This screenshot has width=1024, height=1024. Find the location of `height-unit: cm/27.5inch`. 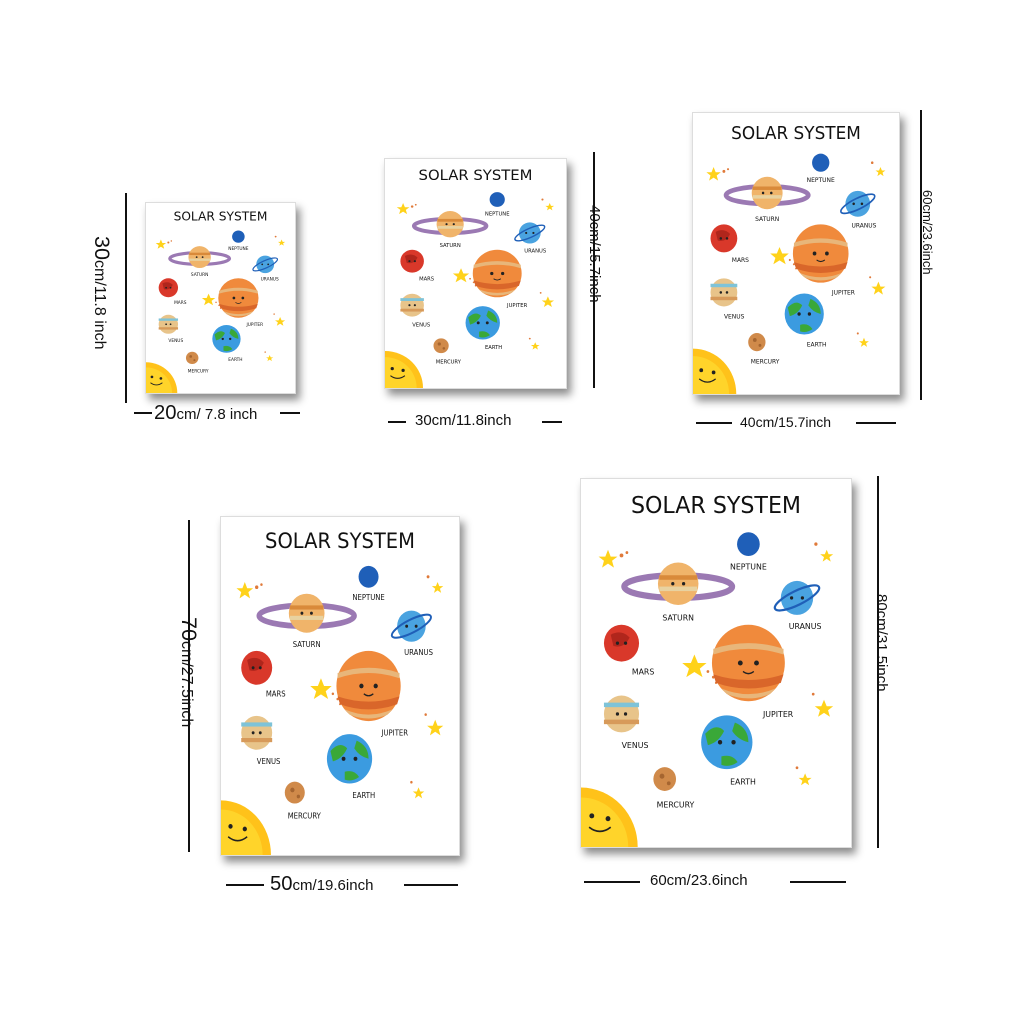

height-unit: cm/27.5inch is located at coordinates (186, 684).